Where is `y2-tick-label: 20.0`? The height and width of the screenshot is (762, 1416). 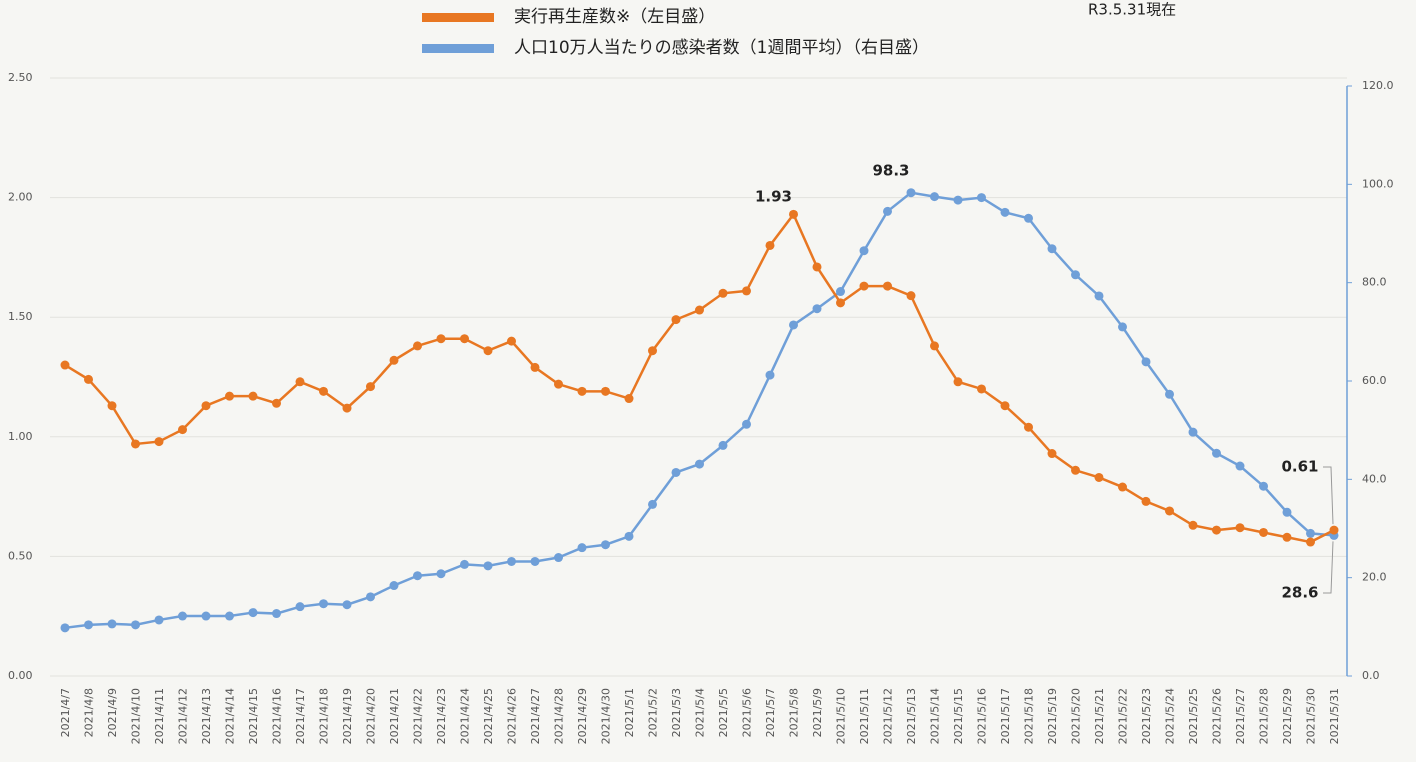 y2-tick-label: 20.0 is located at coordinates (1374, 577).